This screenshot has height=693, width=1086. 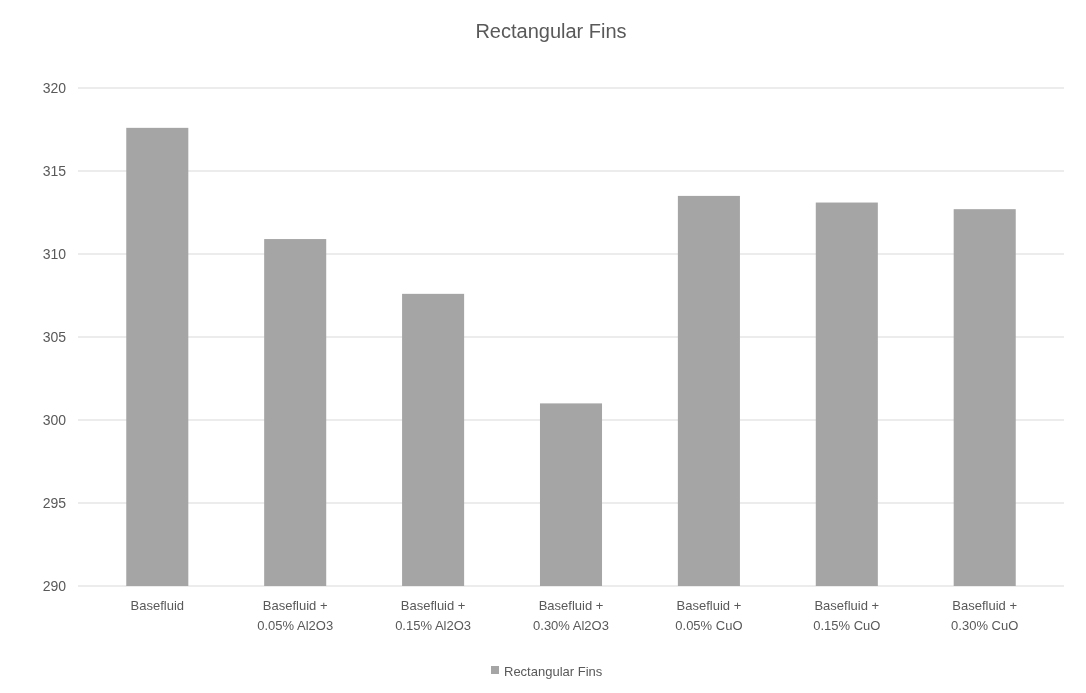 I want to click on y-tick-label: 290, so click(x=54, y=585).